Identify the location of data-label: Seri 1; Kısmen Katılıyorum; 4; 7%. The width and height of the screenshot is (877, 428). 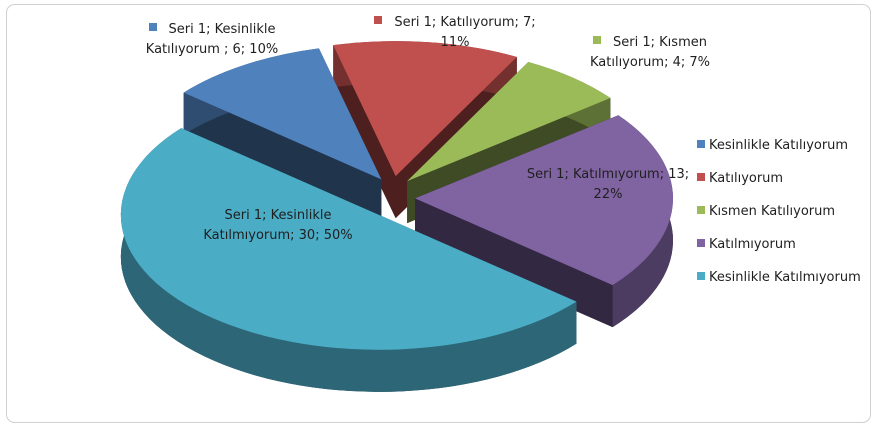
(650, 53).